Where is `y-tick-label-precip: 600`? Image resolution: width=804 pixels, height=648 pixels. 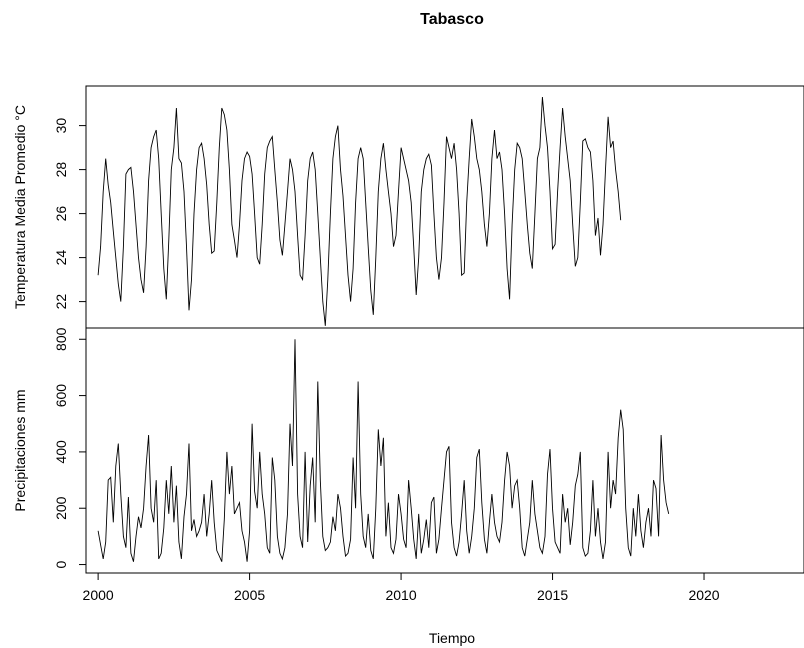
y-tick-label-precip: 600 is located at coordinates (61, 396).